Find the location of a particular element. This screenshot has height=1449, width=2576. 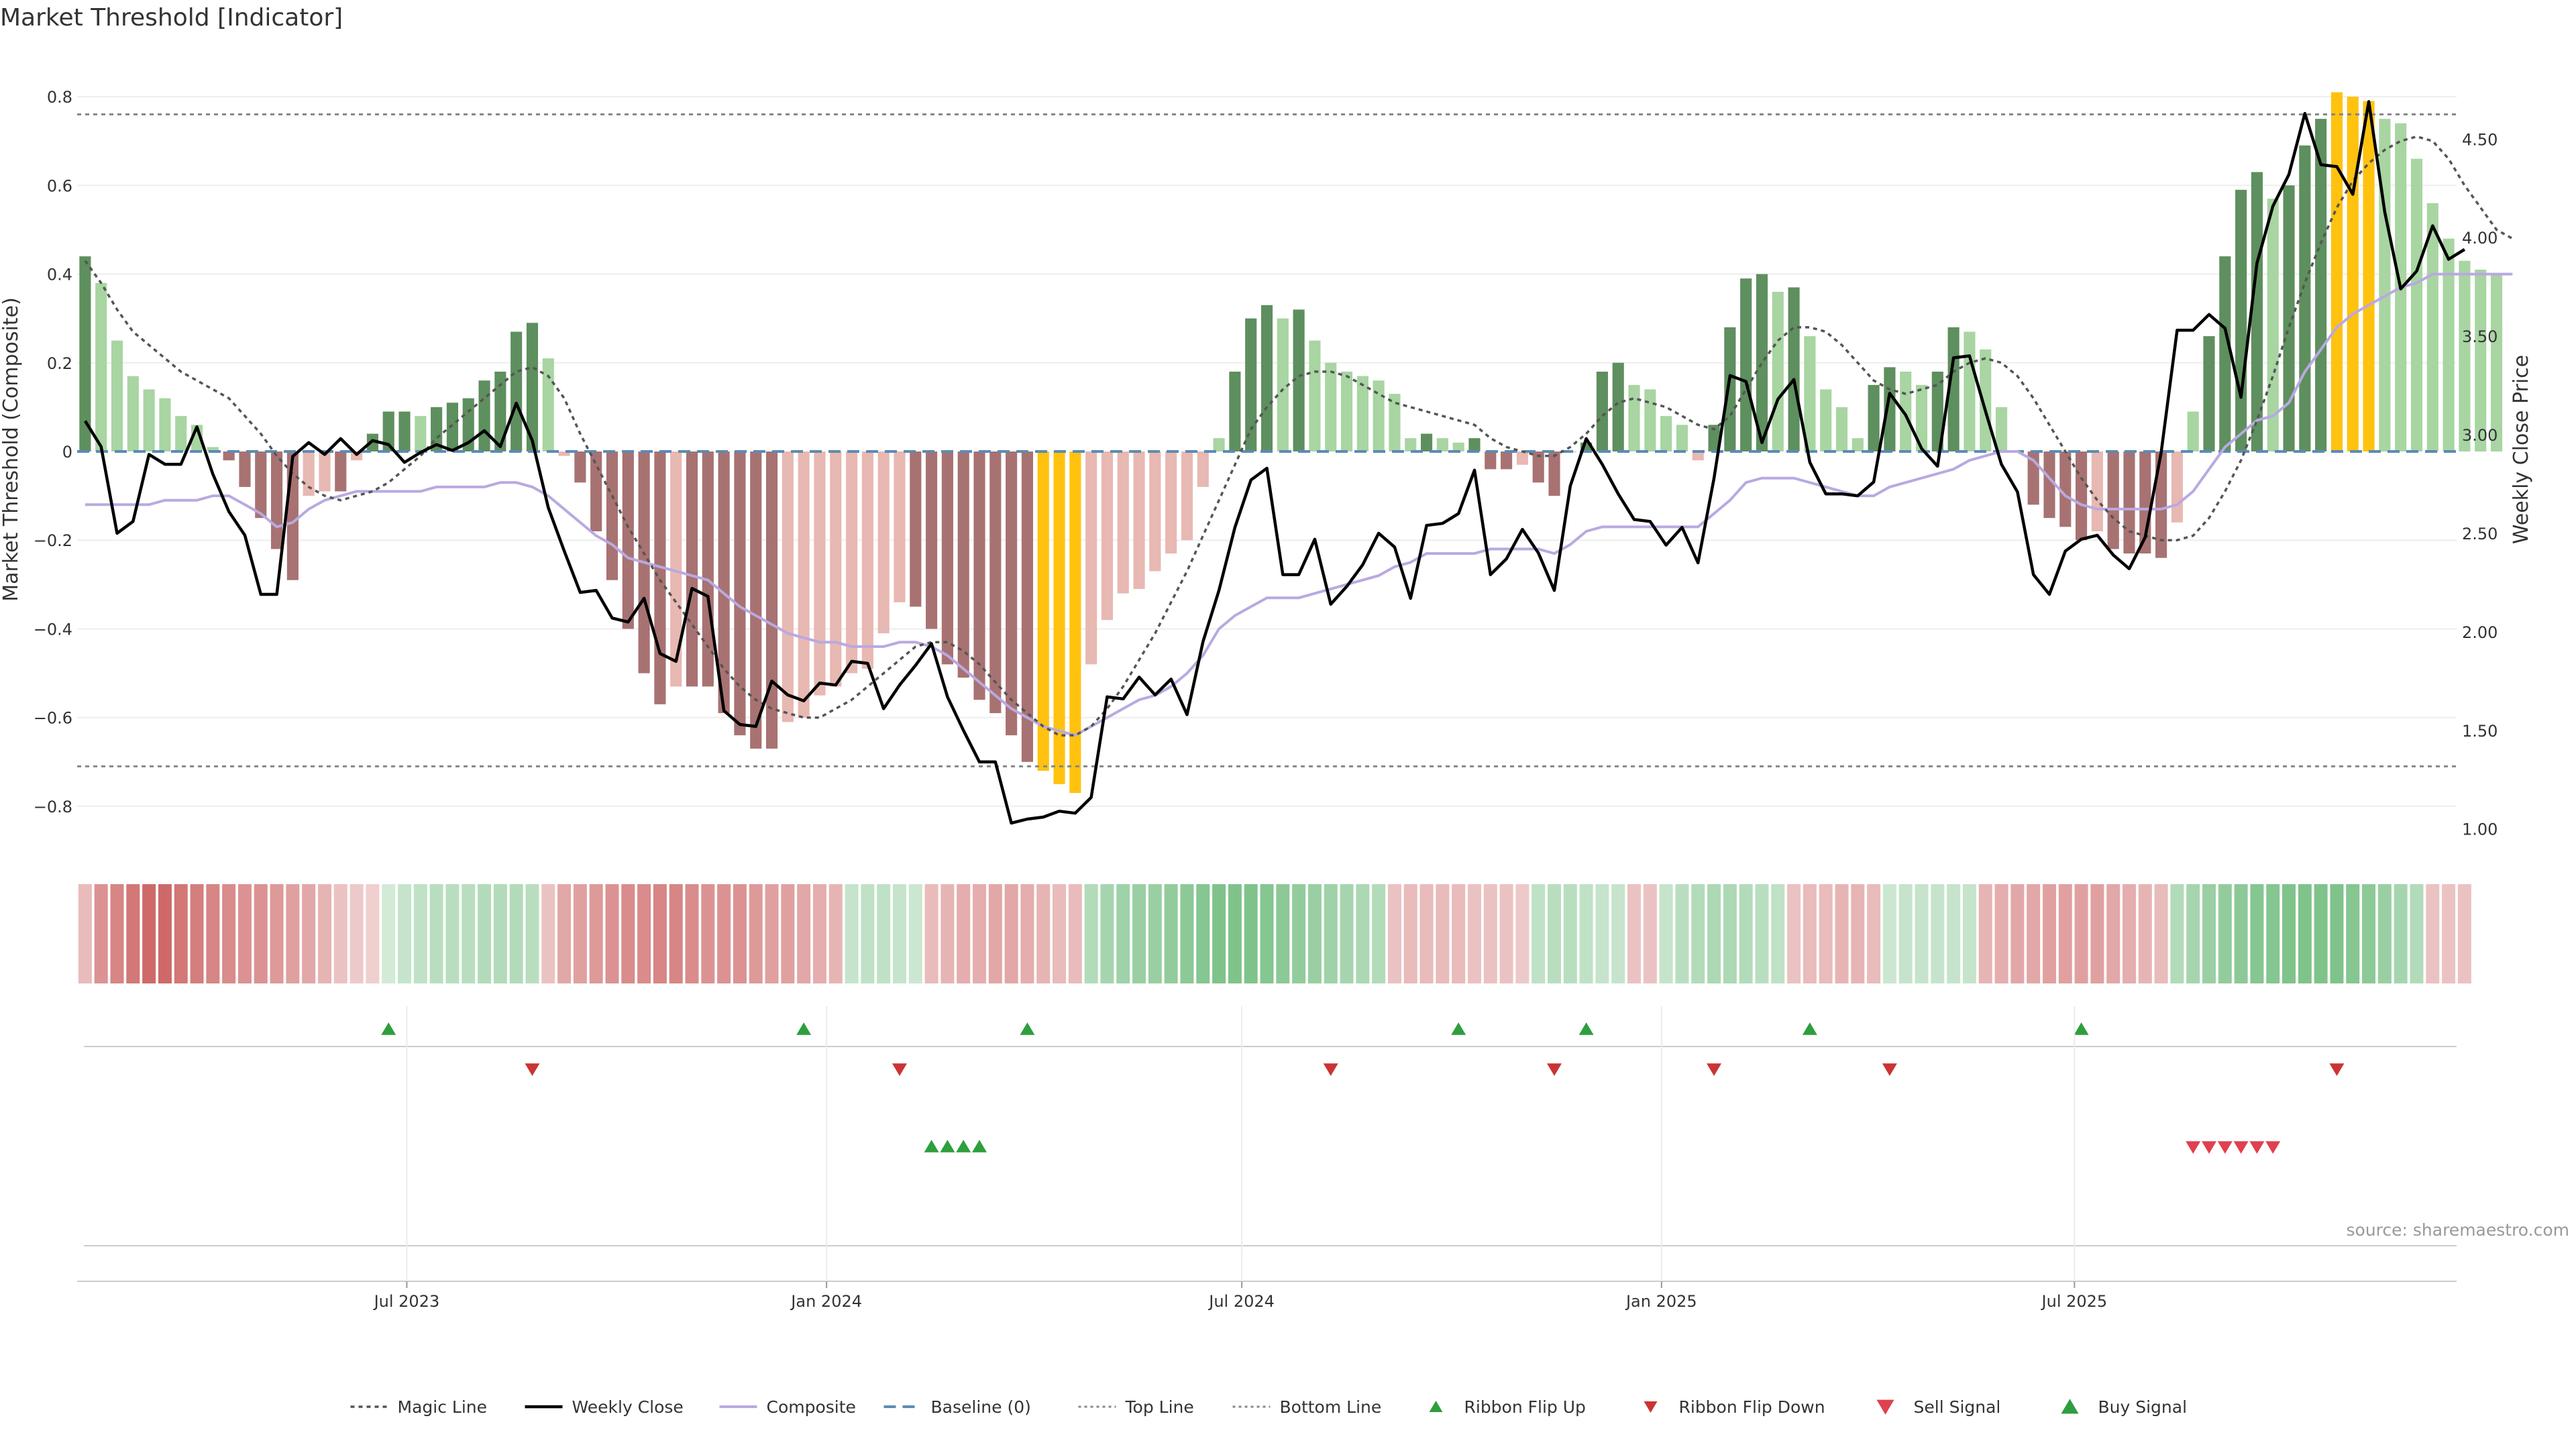

legend-label: Buy Signal is located at coordinates (2143, 1407).